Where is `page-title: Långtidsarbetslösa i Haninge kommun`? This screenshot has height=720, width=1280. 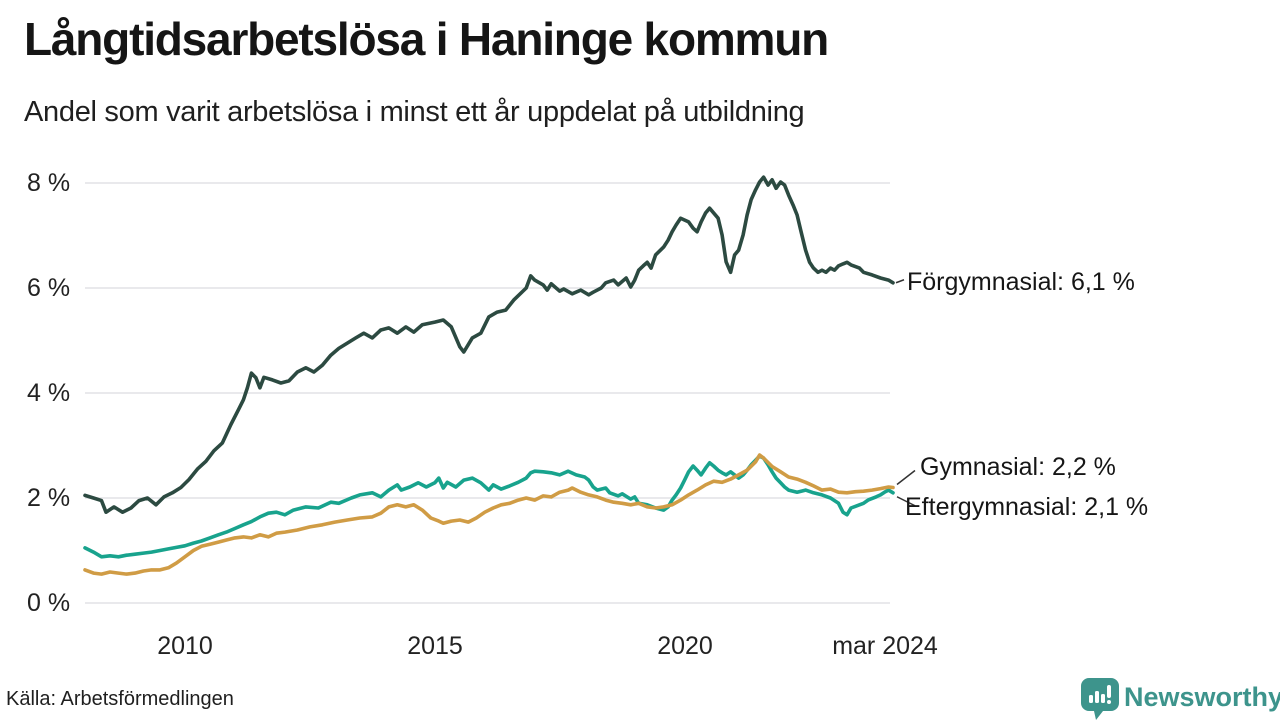 page-title: Långtidsarbetslösa i Haninge kommun is located at coordinates (426, 39).